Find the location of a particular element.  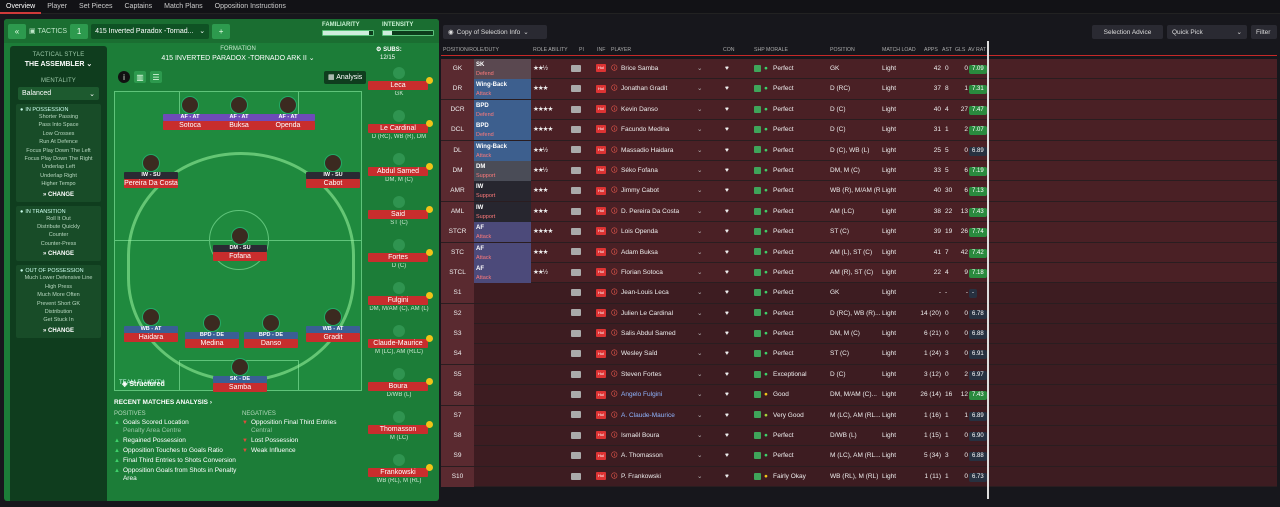

column-header: AST is located at coordinates (947, 50).